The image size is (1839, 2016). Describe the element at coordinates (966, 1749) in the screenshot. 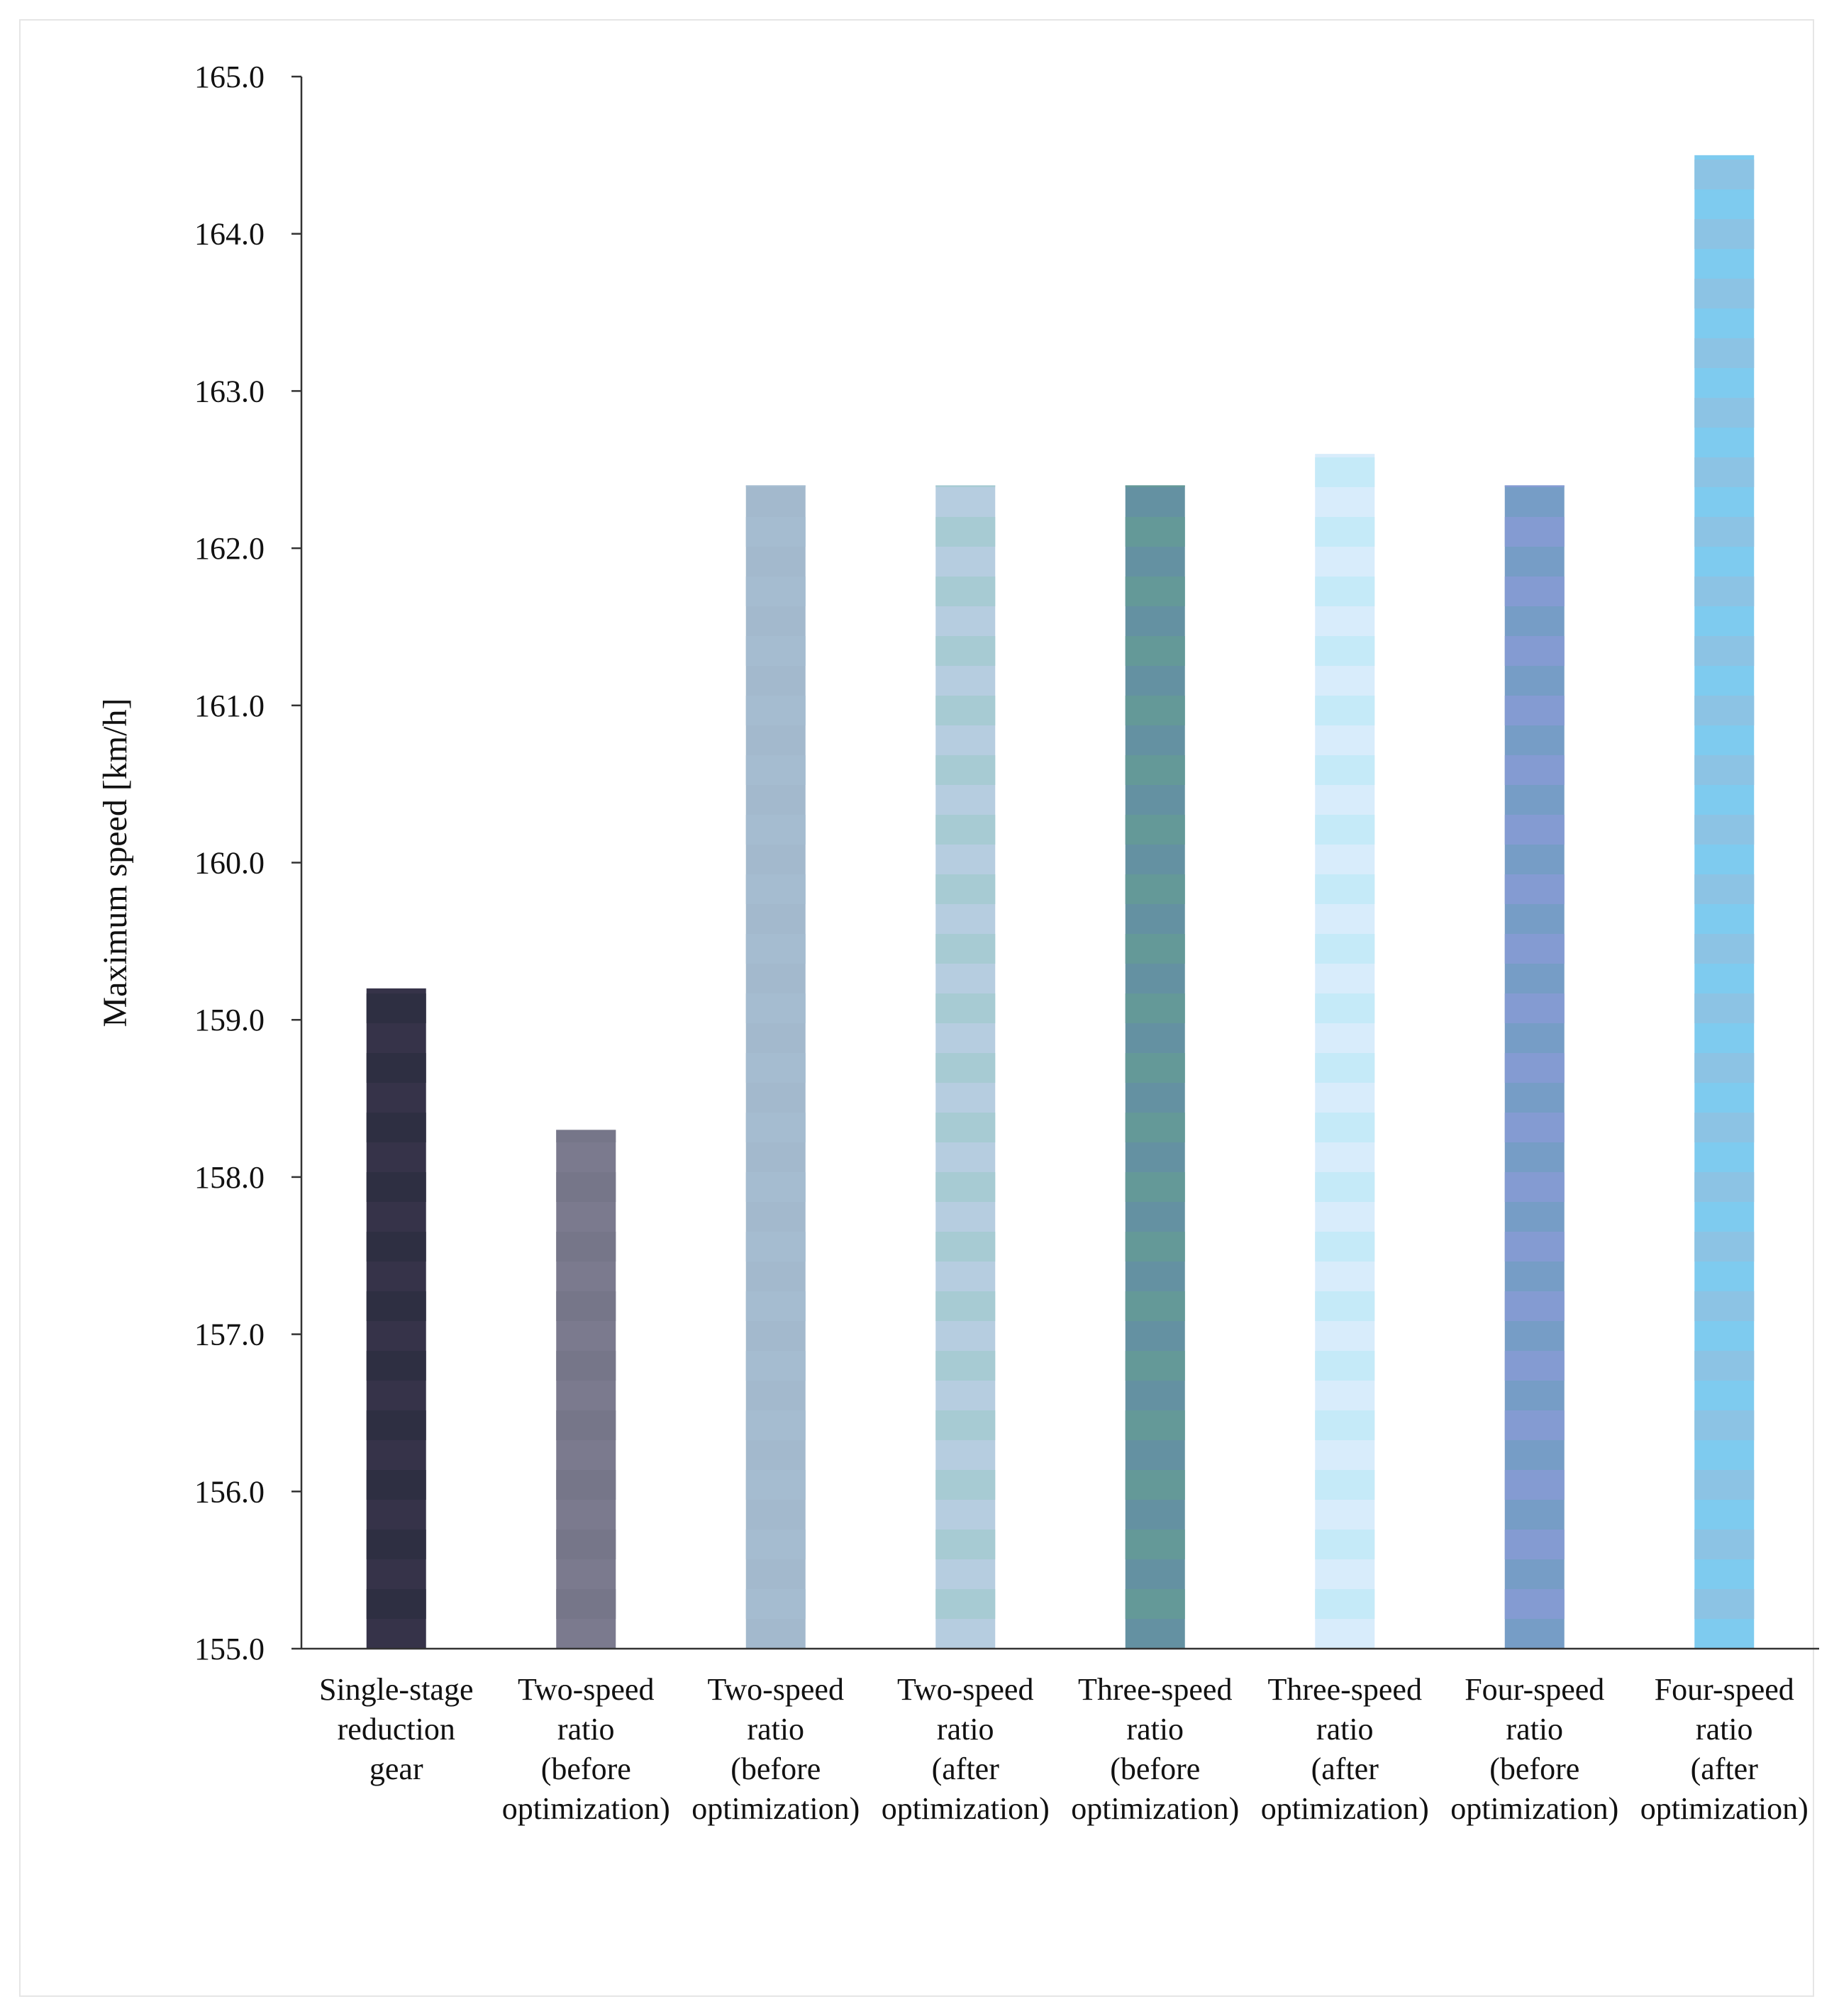

I see `x-category-label: Two-speed ratio (after optimization)` at that location.